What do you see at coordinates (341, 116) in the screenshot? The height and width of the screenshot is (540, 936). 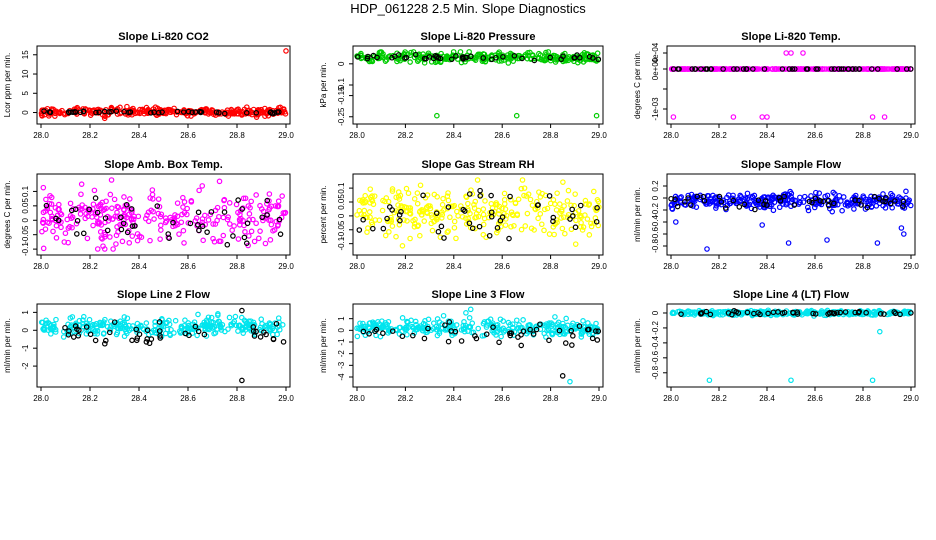 I see `y-tick-label: -0.25` at bounding box center [341, 116].